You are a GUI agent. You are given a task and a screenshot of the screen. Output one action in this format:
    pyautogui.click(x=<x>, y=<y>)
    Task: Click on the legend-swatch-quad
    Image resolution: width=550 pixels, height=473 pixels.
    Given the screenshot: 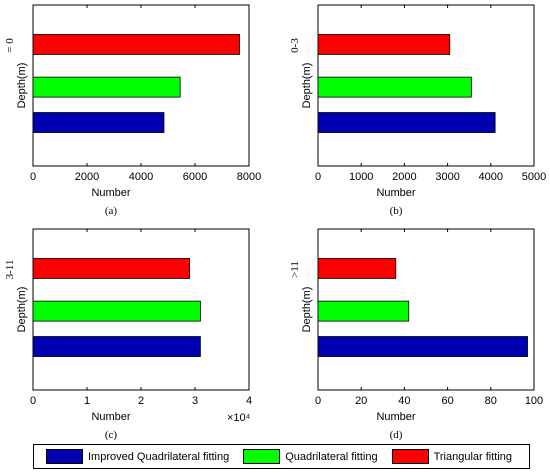 What is the action you would take?
    pyautogui.click(x=262, y=456)
    